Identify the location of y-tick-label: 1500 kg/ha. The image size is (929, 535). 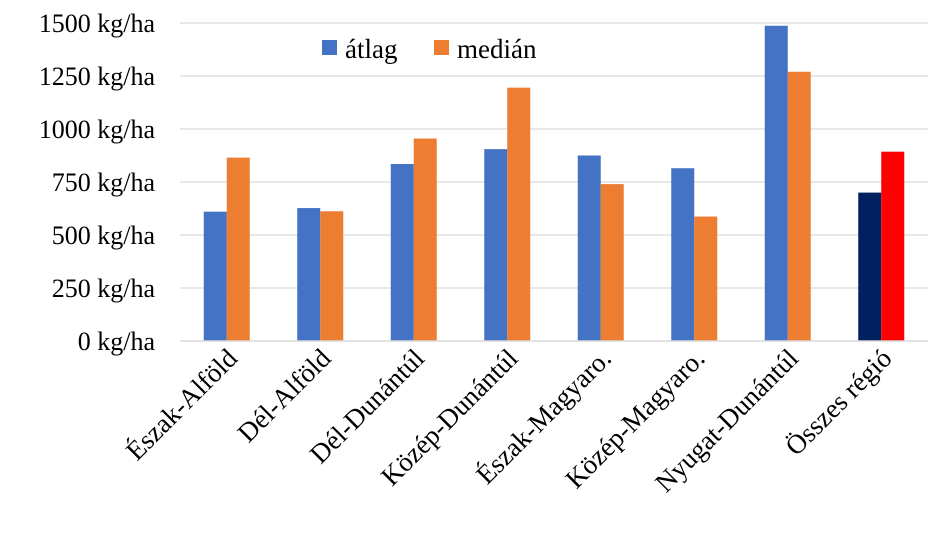
(97, 23).